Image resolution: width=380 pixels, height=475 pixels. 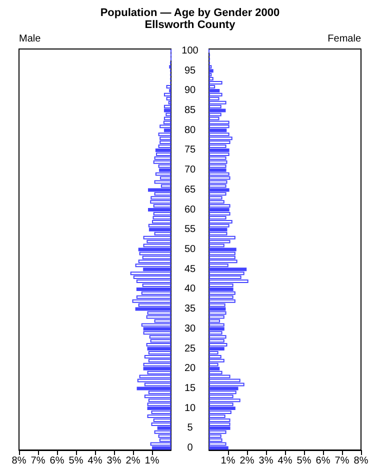 I want to click on y-tick-label: 30, so click(x=190, y=328).